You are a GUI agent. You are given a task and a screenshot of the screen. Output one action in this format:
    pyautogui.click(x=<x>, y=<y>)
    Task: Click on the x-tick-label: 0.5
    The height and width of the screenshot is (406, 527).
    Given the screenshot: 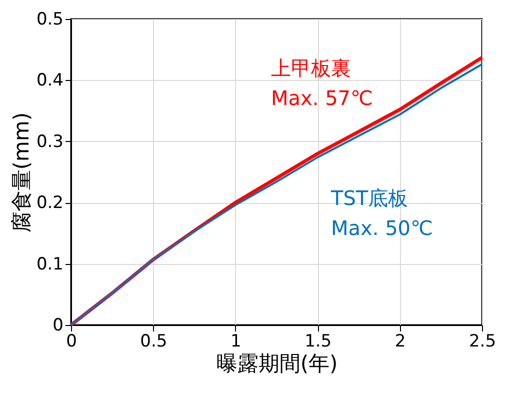 What is the action you would take?
    pyautogui.click(x=154, y=342)
    